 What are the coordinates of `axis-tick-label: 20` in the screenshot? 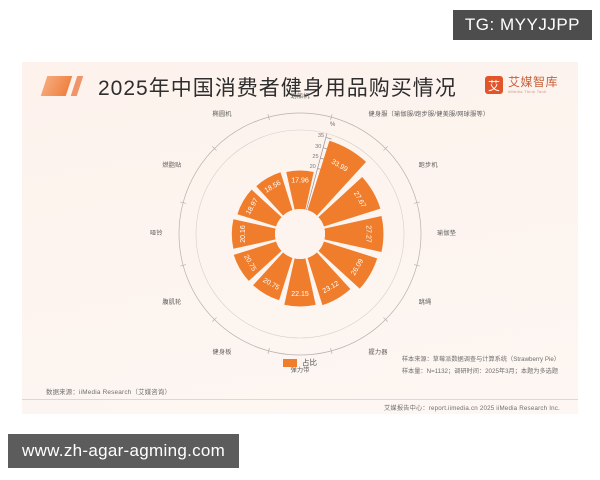 It's located at (312, 167).